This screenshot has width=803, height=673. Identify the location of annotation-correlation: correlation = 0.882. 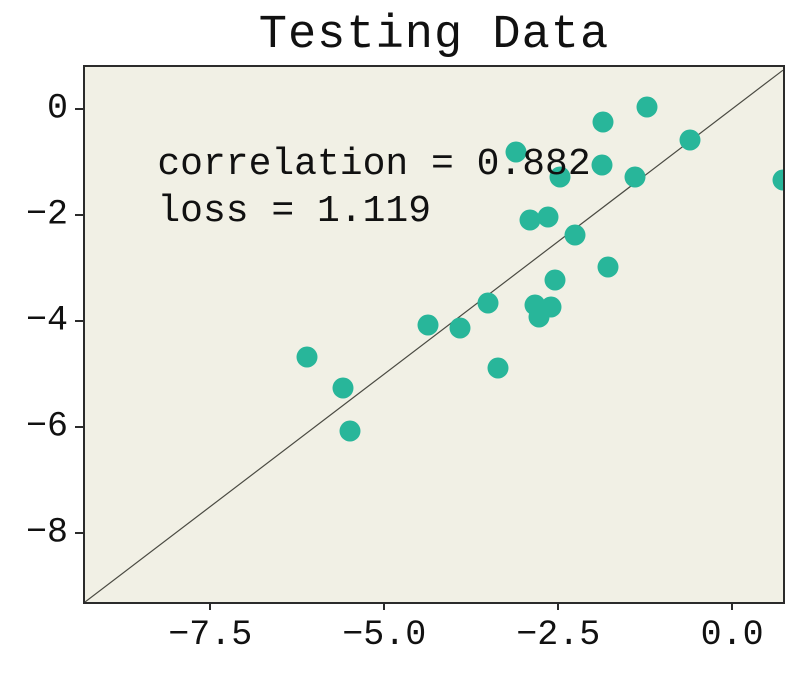
(374, 165).